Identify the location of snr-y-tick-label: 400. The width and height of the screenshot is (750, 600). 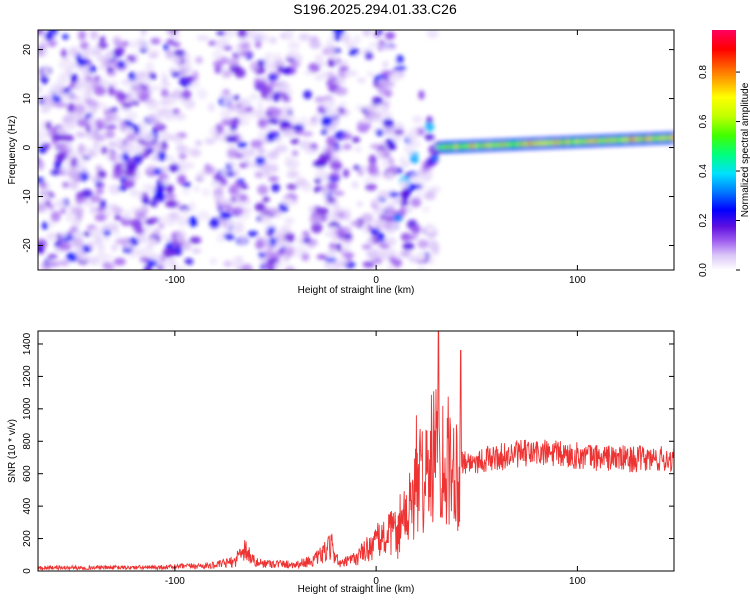
(27, 505).